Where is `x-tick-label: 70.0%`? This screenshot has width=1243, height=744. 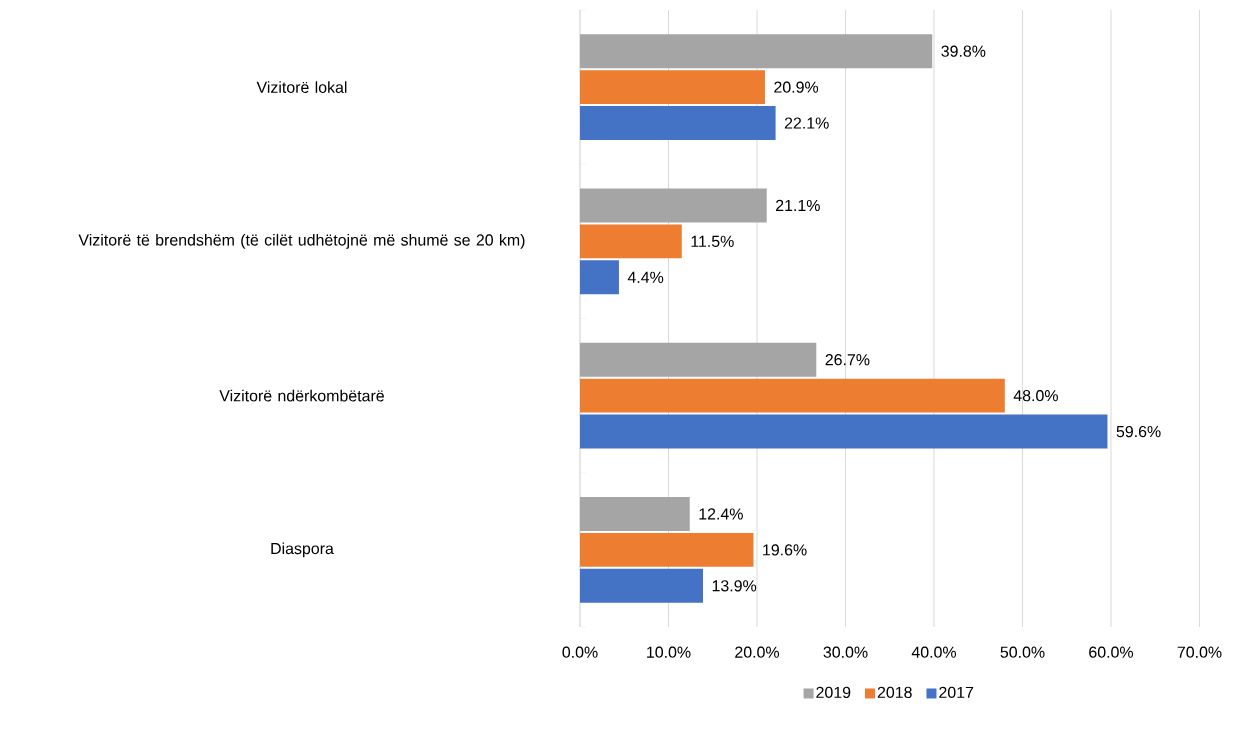 x-tick-label: 70.0% is located at coordinates (1199, 652).